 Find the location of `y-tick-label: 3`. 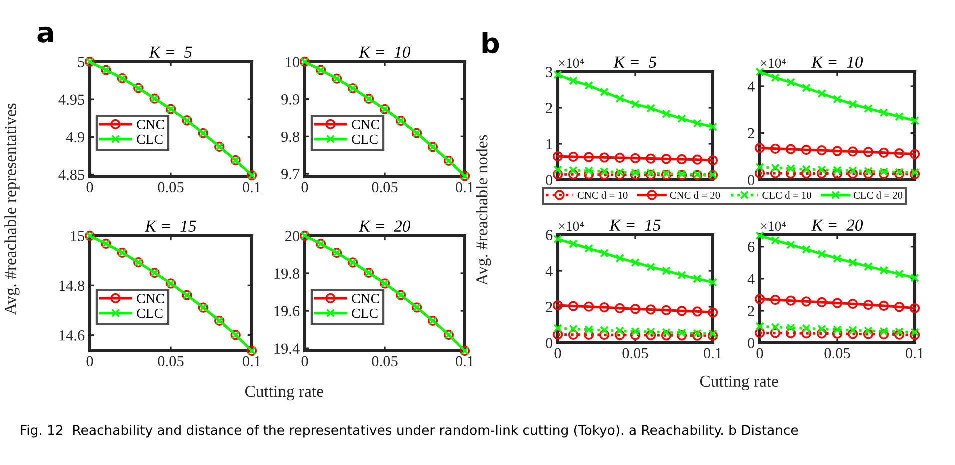

y-tick-label: 3 is located at coordinates (549, 72).